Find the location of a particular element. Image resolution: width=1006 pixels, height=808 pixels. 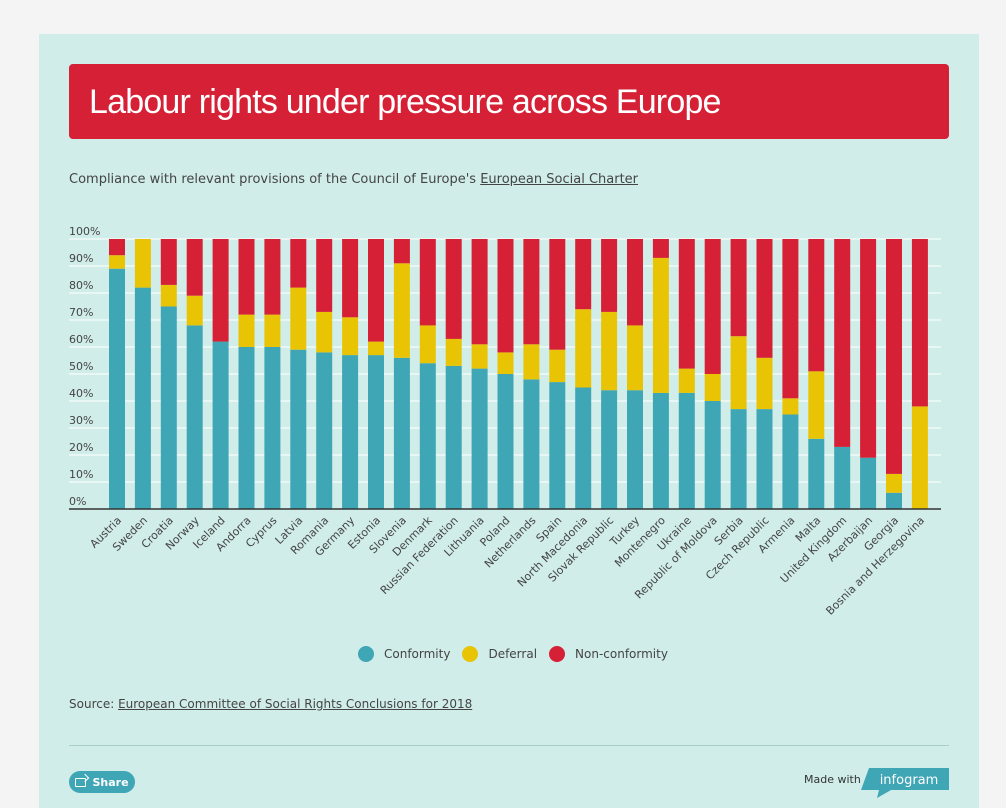

bar-non-conformity-romania is located at coordinates (324, 275).